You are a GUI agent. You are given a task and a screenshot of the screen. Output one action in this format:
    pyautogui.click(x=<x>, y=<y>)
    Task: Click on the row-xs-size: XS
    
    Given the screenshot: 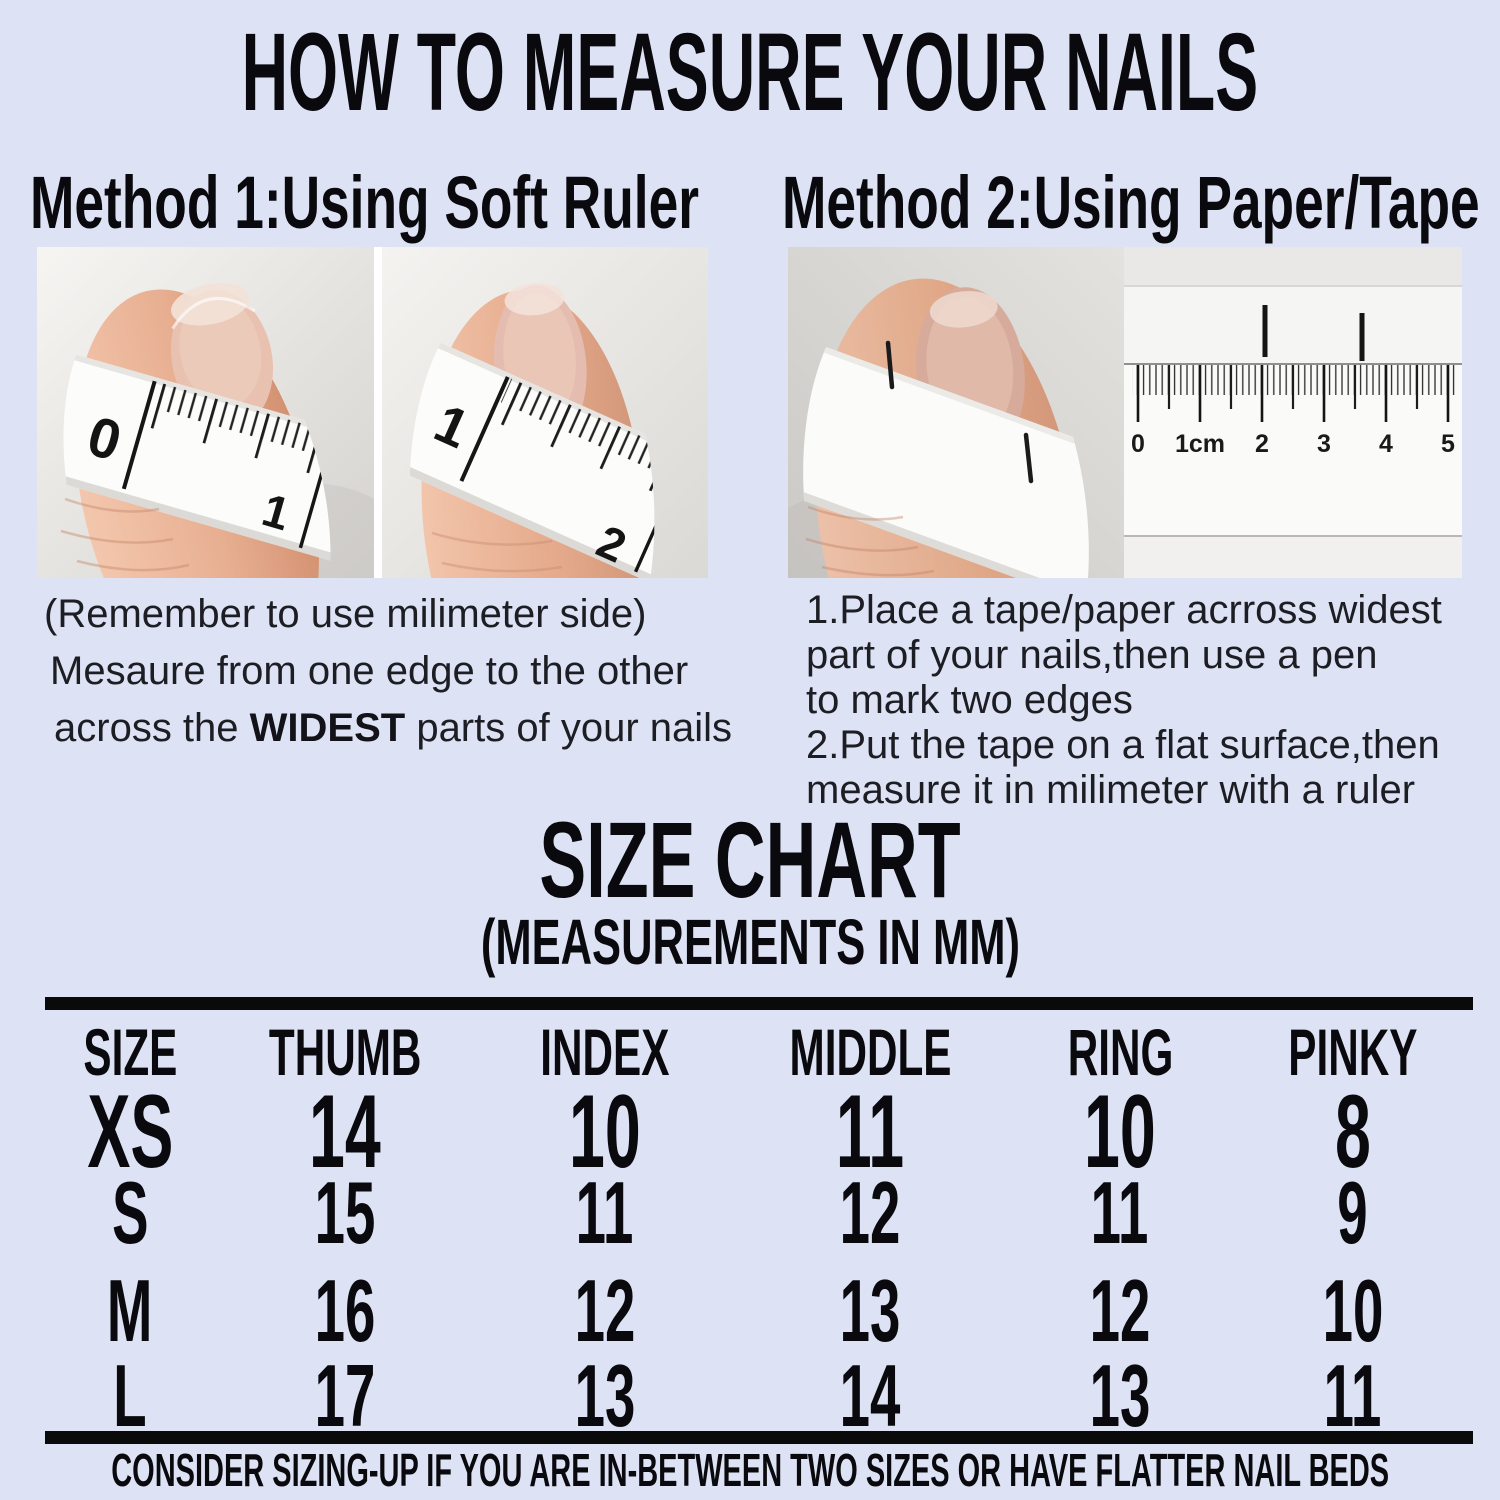 What is the action you would take?
    pyautogui.click(x=130, y=1132)
    